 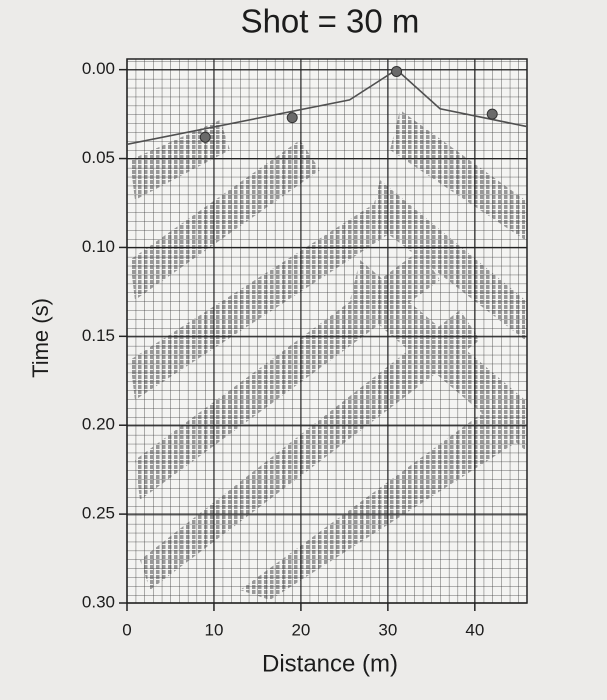 I want to click on y-tick-label: 0.30, so click(x=98, y=601).